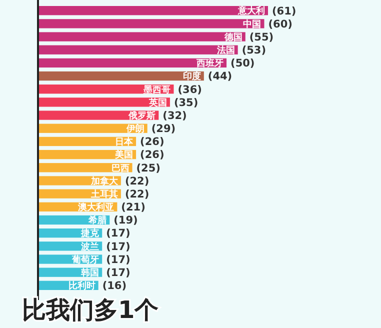  Describe the element at coordinates (163, 129) in the screenshot. I see `data-label: (29)` at that location.